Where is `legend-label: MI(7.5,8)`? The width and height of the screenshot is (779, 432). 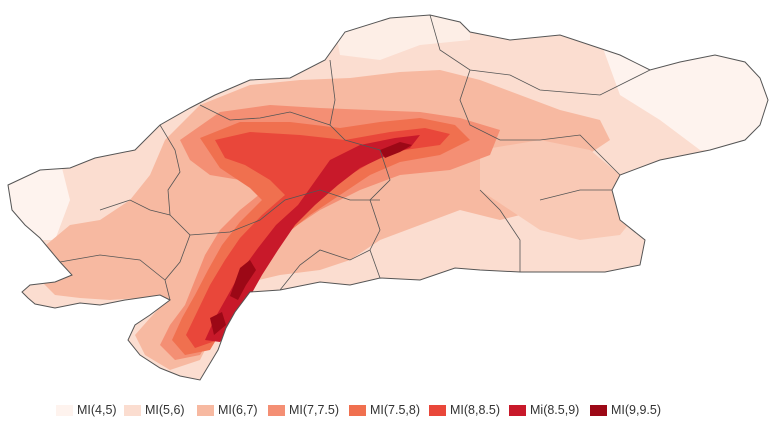
legend-label: MI(7.5,8) is located at coordinates (395, 410).